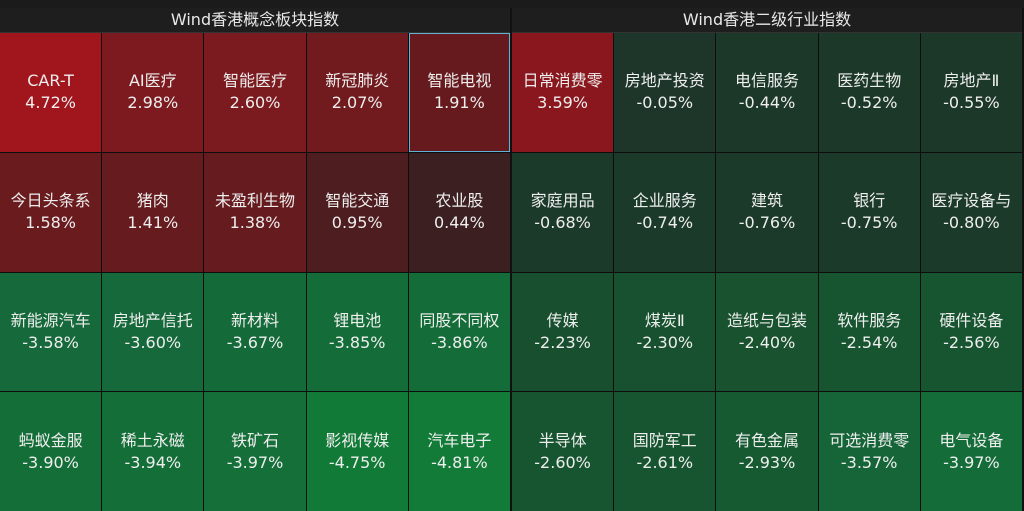 This screenshot has height=511, width=1024. I want to click on tile-label: 传媒, so click(562, 320).